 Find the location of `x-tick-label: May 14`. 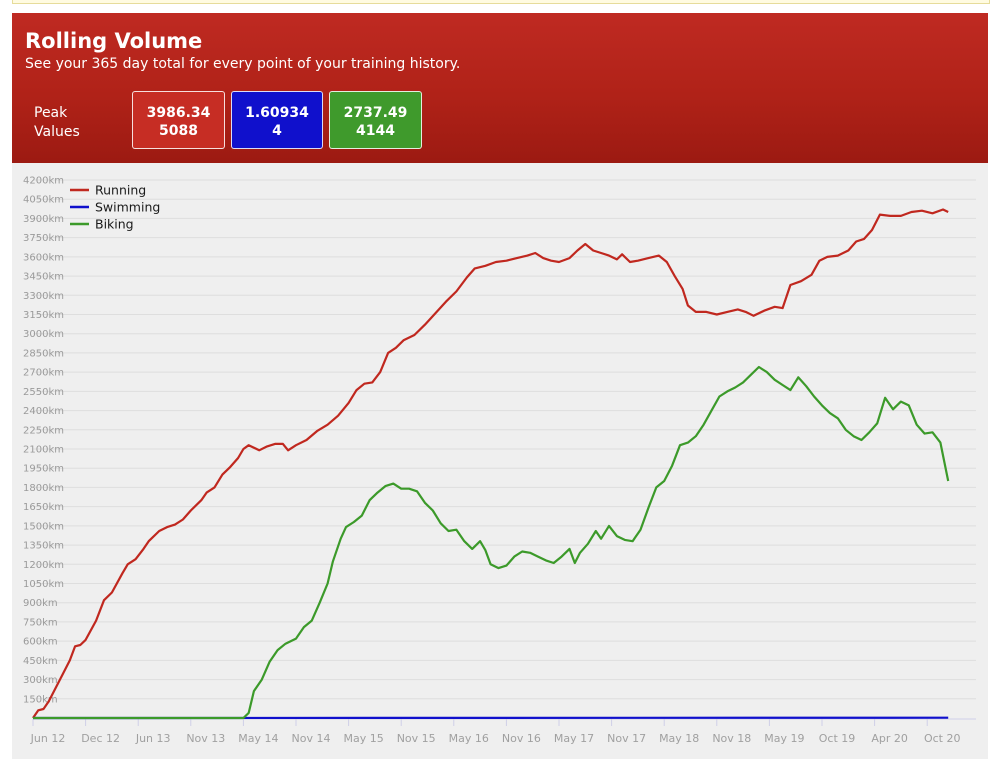

x-tick-label: May 14 is located at coordinates (258, 738).